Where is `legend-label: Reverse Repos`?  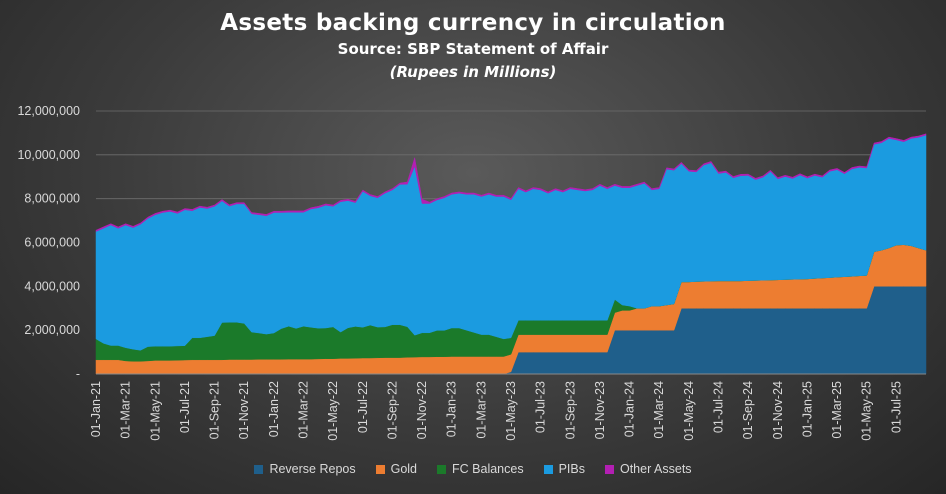 legend-label: Reverse Repos is located at coordinates (312, 469).